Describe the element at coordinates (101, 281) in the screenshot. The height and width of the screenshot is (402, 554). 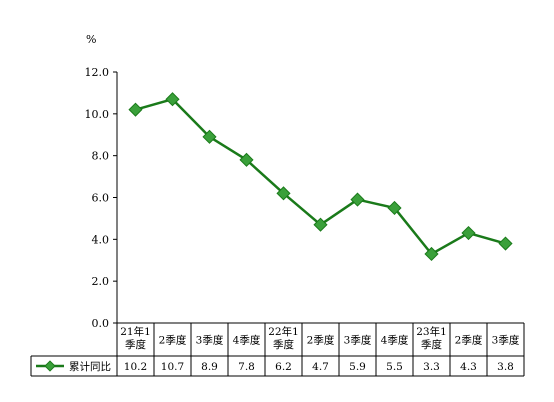
I see `y-tick-label: 2.0` at that location.